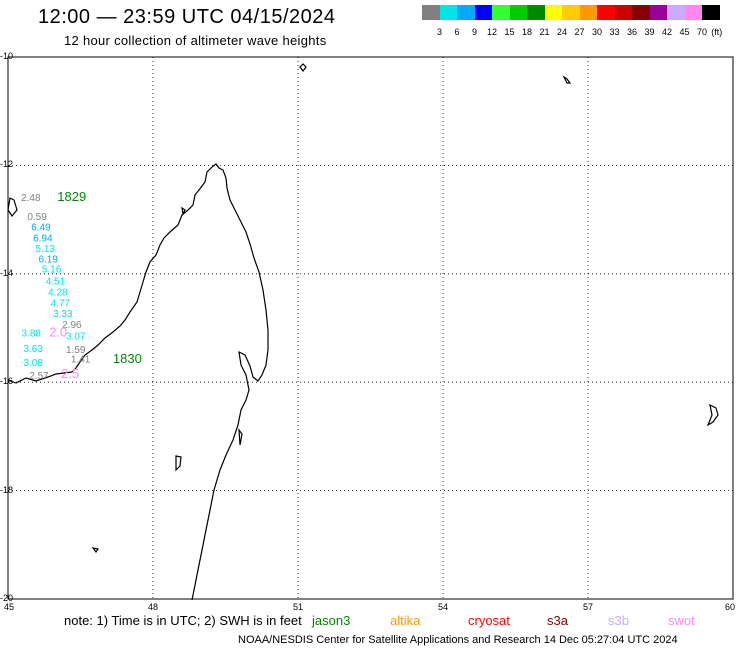 Image resolution: width=740 pixels, height=650 pixels. Describe the element at coordinates (58, 292) in the screenshot. I see `wave-height-label: 4.28` at that location.